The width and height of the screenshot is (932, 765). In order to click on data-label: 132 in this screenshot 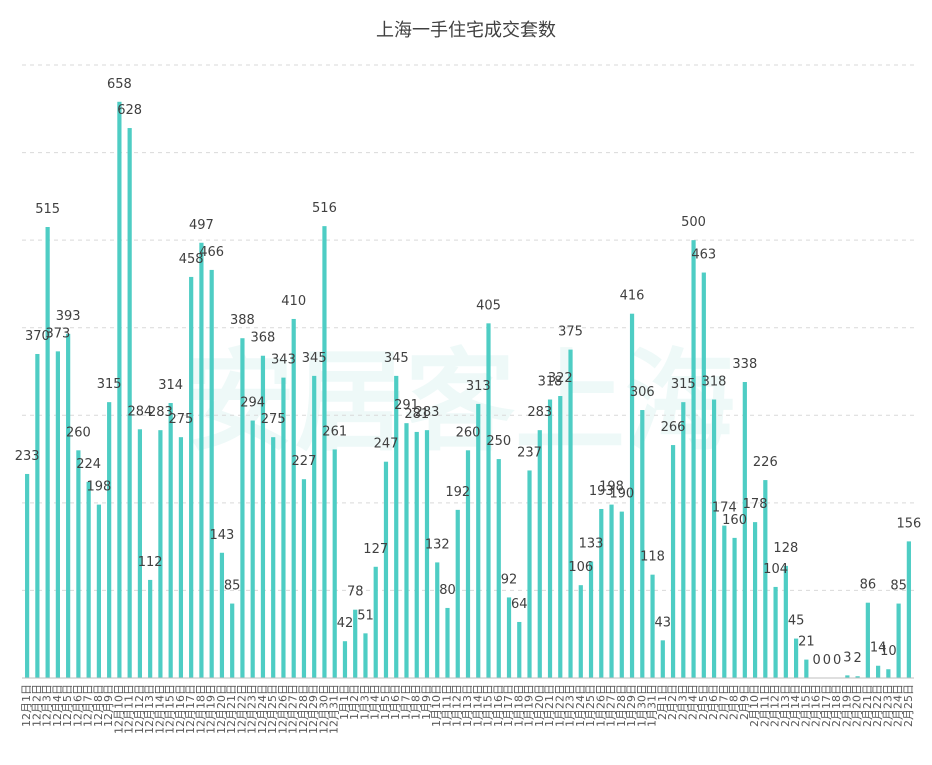, I will do `click(437, 544)`.